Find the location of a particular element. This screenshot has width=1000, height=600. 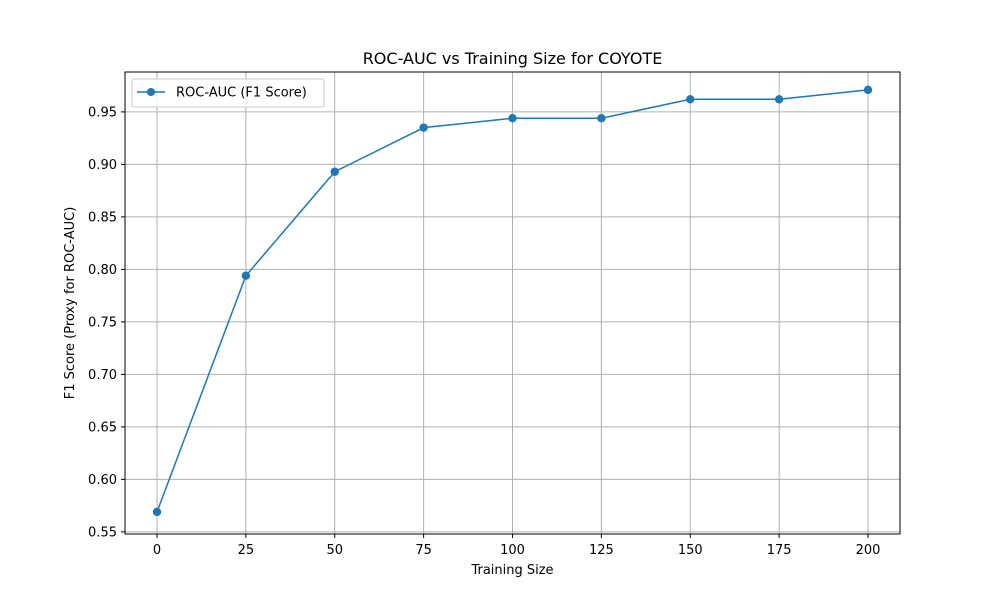

x-tick-label: 175 is located at coordinates (779, 550).